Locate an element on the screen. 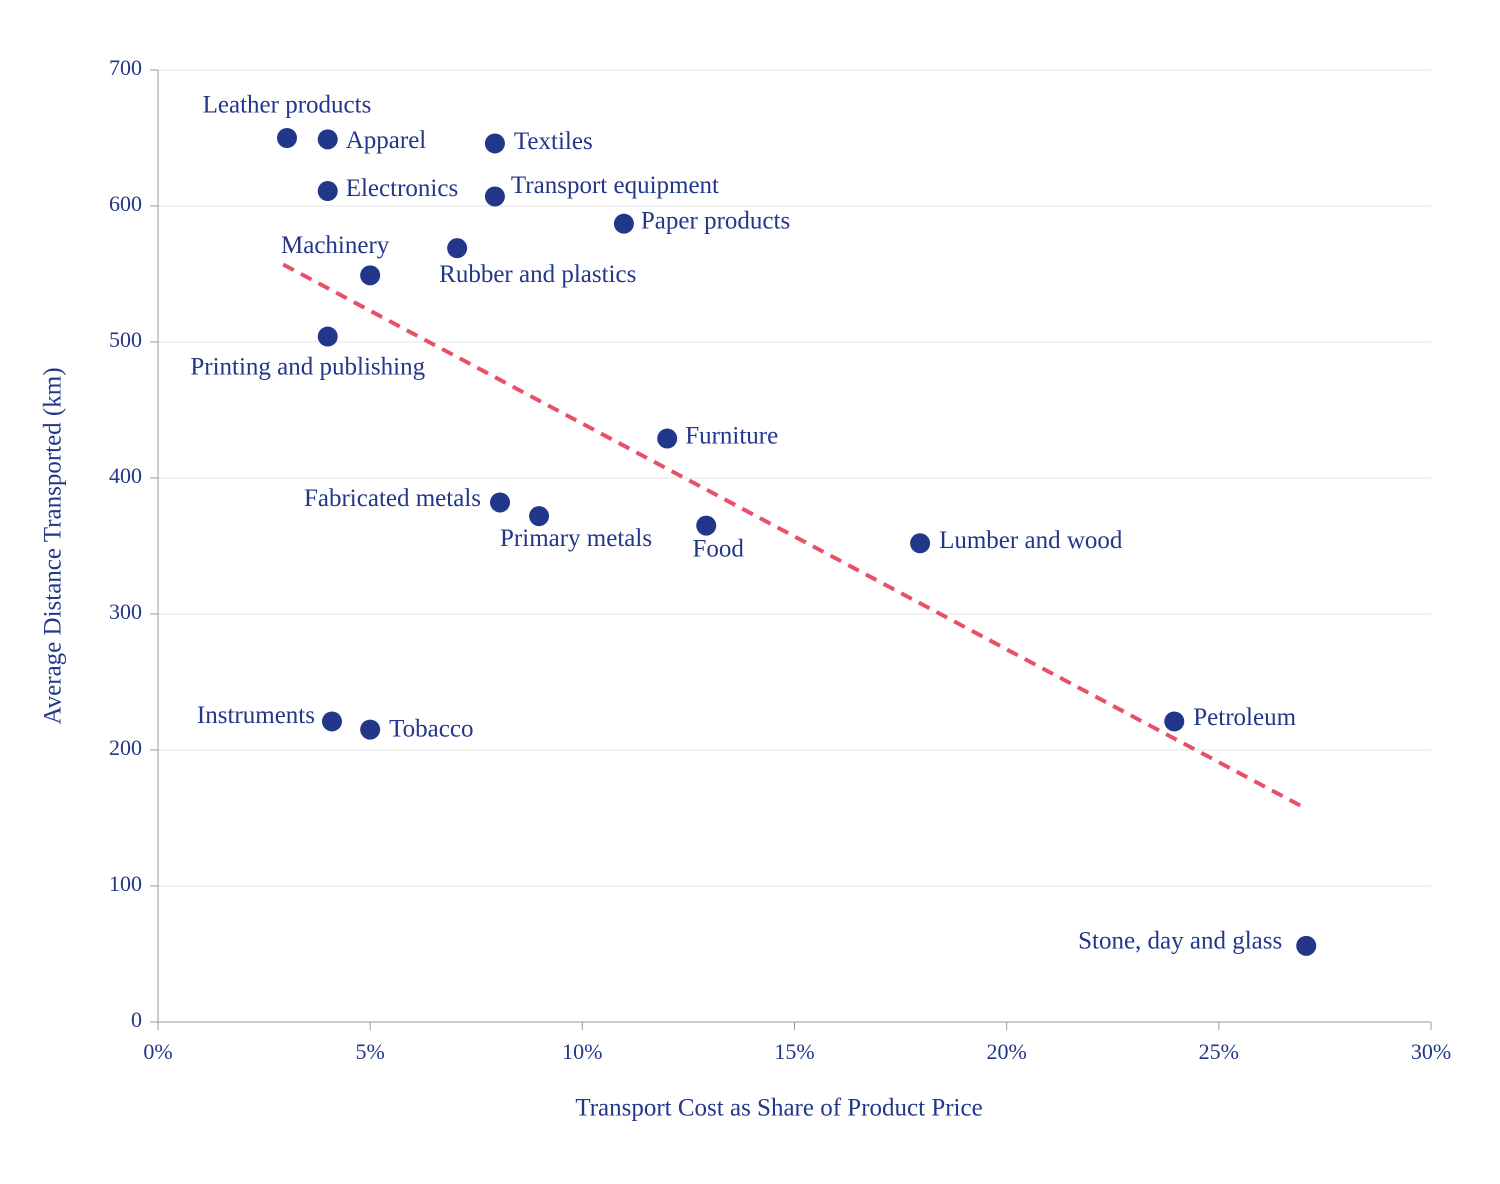 This screenshot has height=1184, width=1500. y-axis-title: Average Distance Transported (km) is located at coordinates (53, 545).